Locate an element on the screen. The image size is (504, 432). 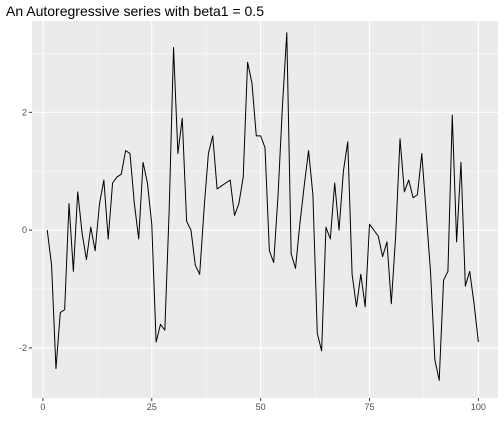
x-tick-label: 75 is located at coordinates (370, 407).